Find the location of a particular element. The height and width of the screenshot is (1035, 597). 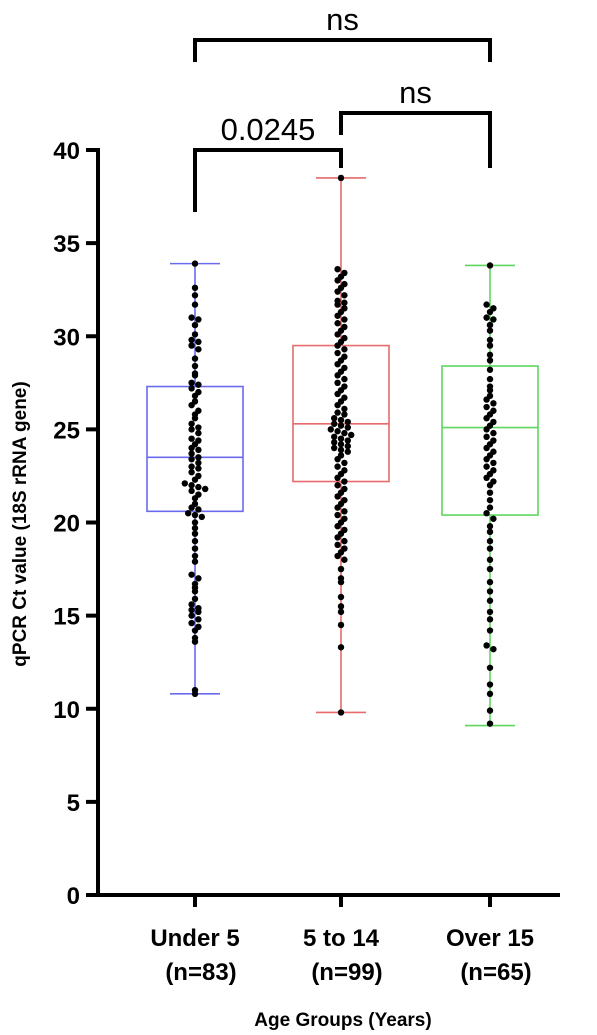

significance-label: ns is located at coordinates (342, 19).